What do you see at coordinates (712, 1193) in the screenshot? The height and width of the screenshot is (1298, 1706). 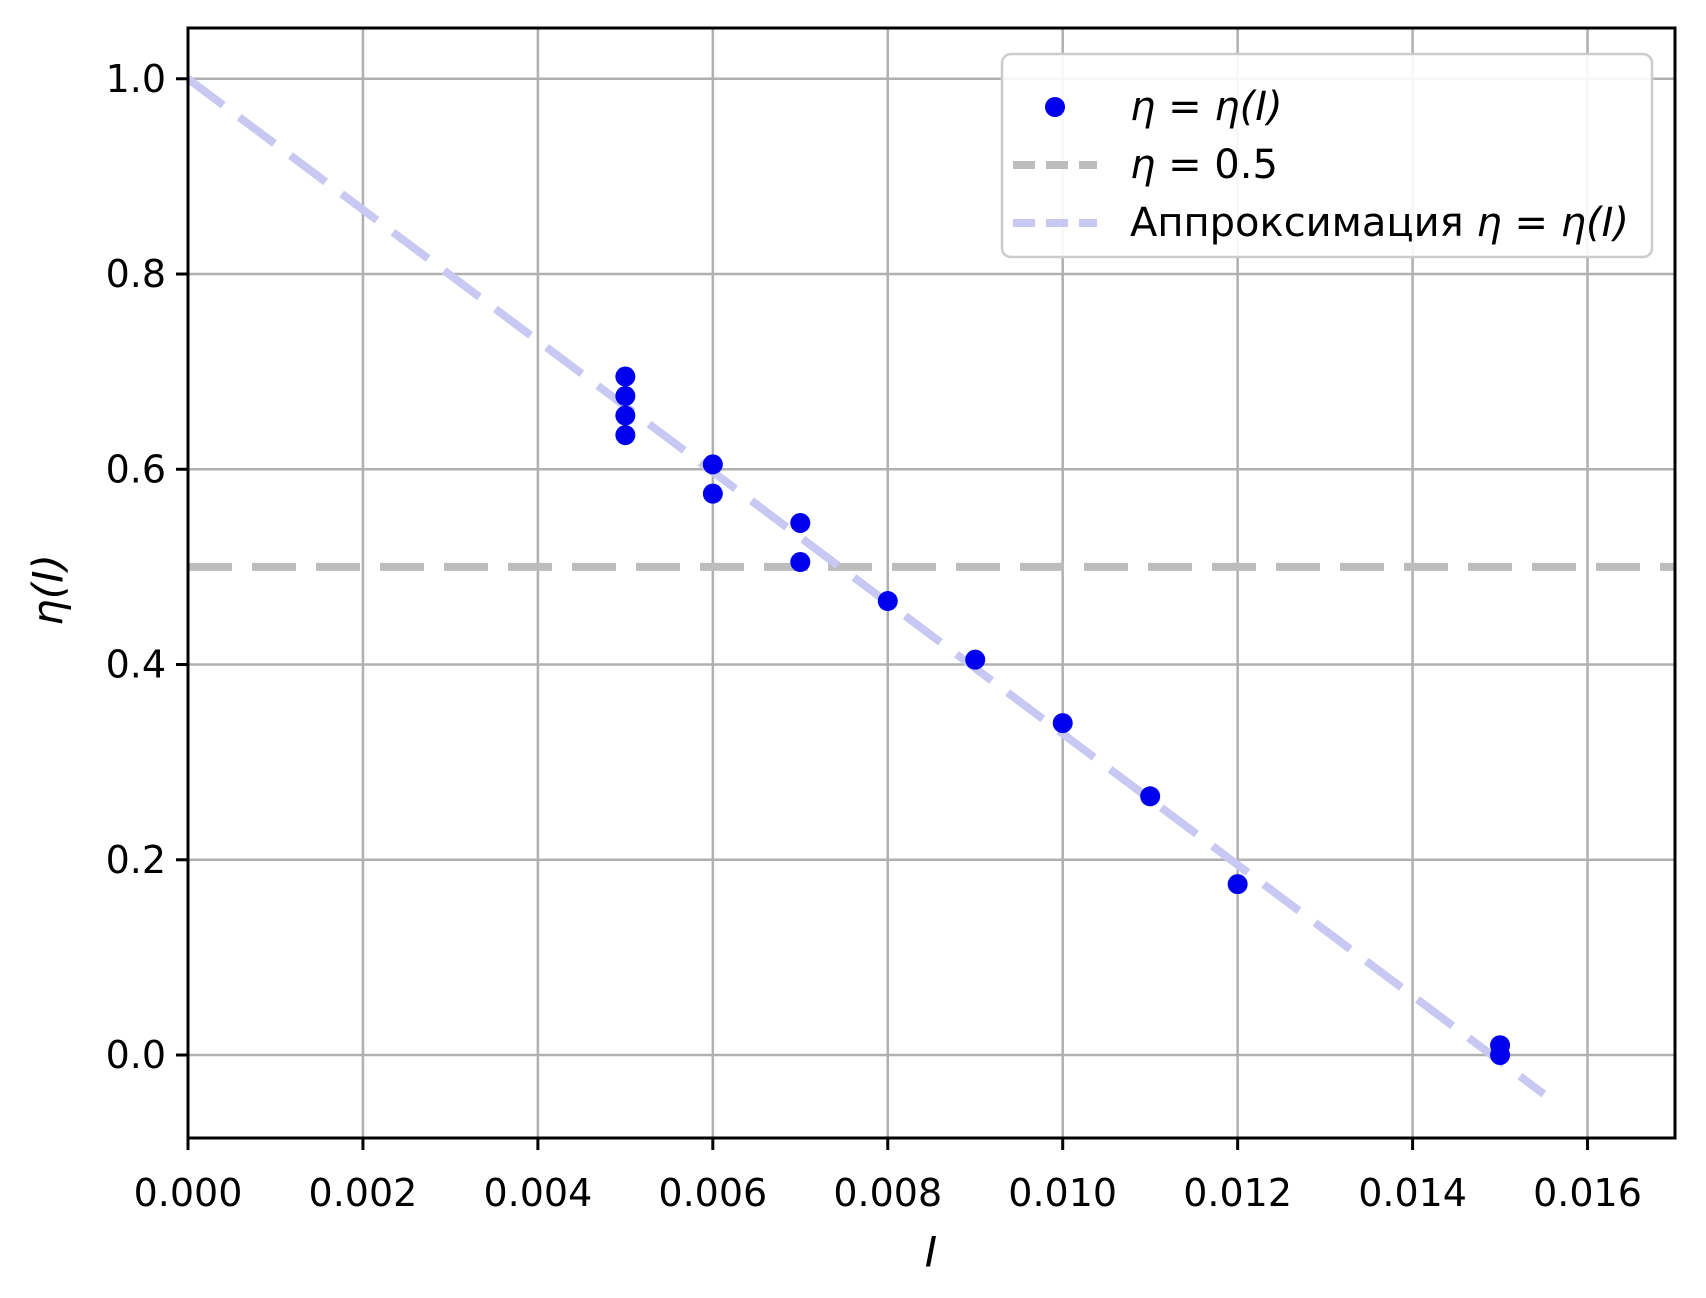 I see `x-tick-label: 0.006` at bounding box center [712, 1193].